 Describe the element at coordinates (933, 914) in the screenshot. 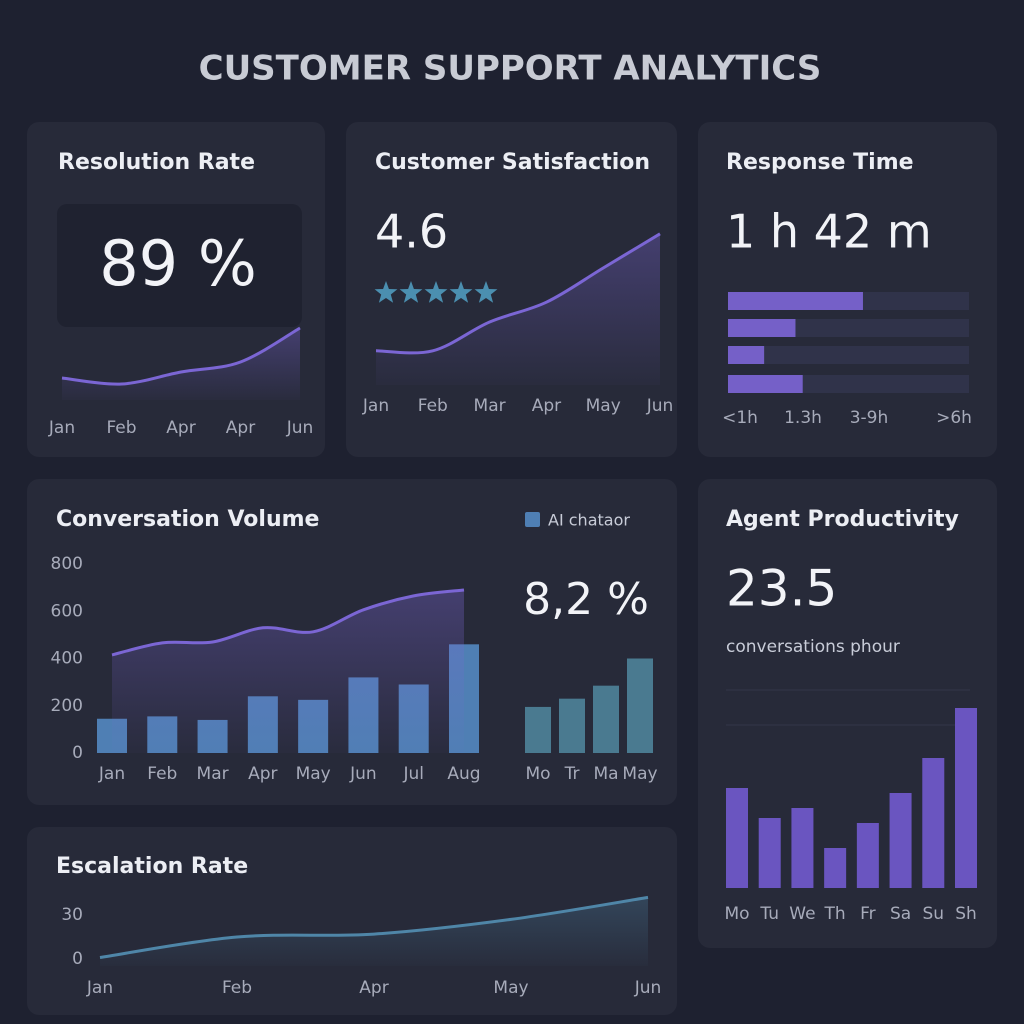

I see `x-tick-label: Su` at that location.